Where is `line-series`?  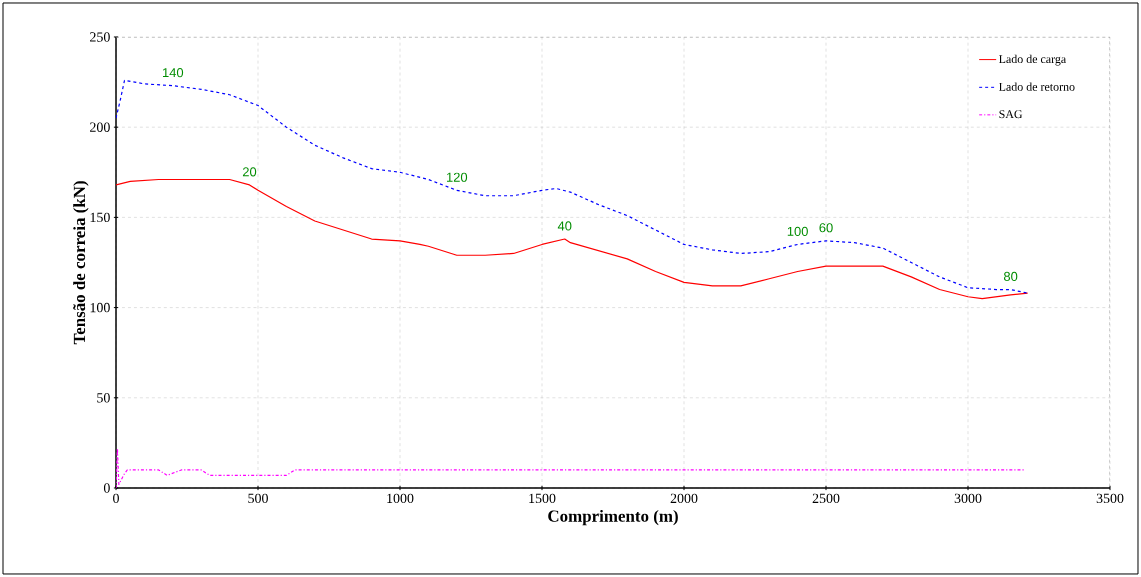 line-series is located at coordinates (571, 467).